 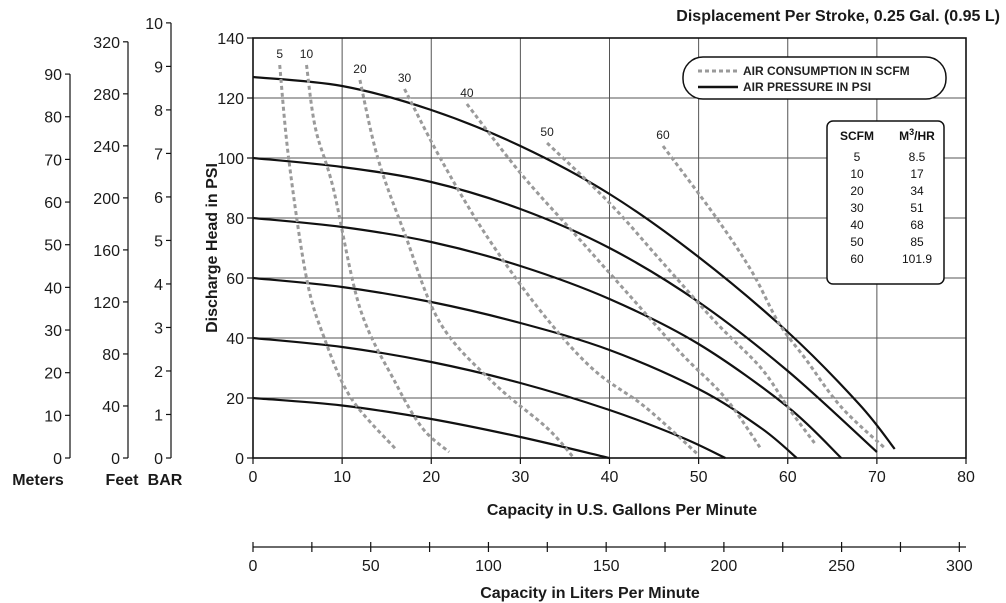 What do you see at coordinates (590, 593) in the screenshot?
I see `liters-axis-label: Capacity in Liters Per Minute` at bounding box center [590, 593].